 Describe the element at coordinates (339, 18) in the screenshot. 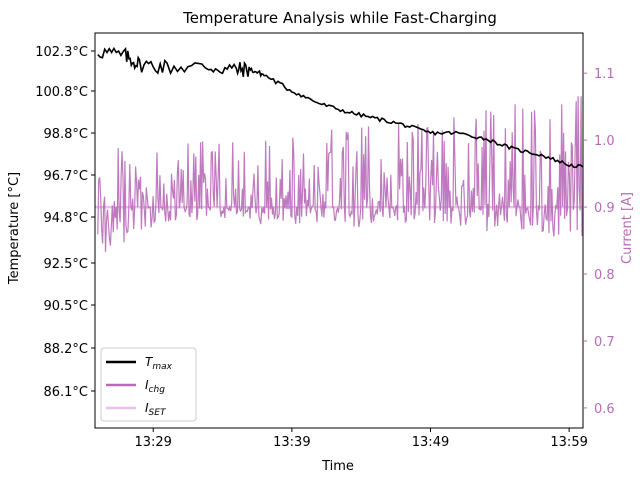

I see `chart-title: Temperature Analysis while Fast-Charging` at that location.